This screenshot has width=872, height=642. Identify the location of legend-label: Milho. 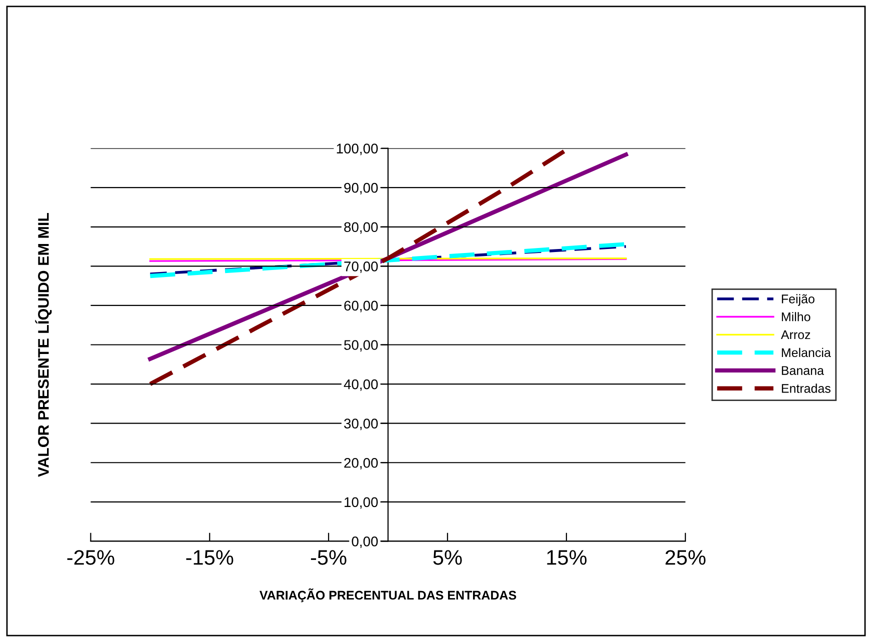
(796, 317).